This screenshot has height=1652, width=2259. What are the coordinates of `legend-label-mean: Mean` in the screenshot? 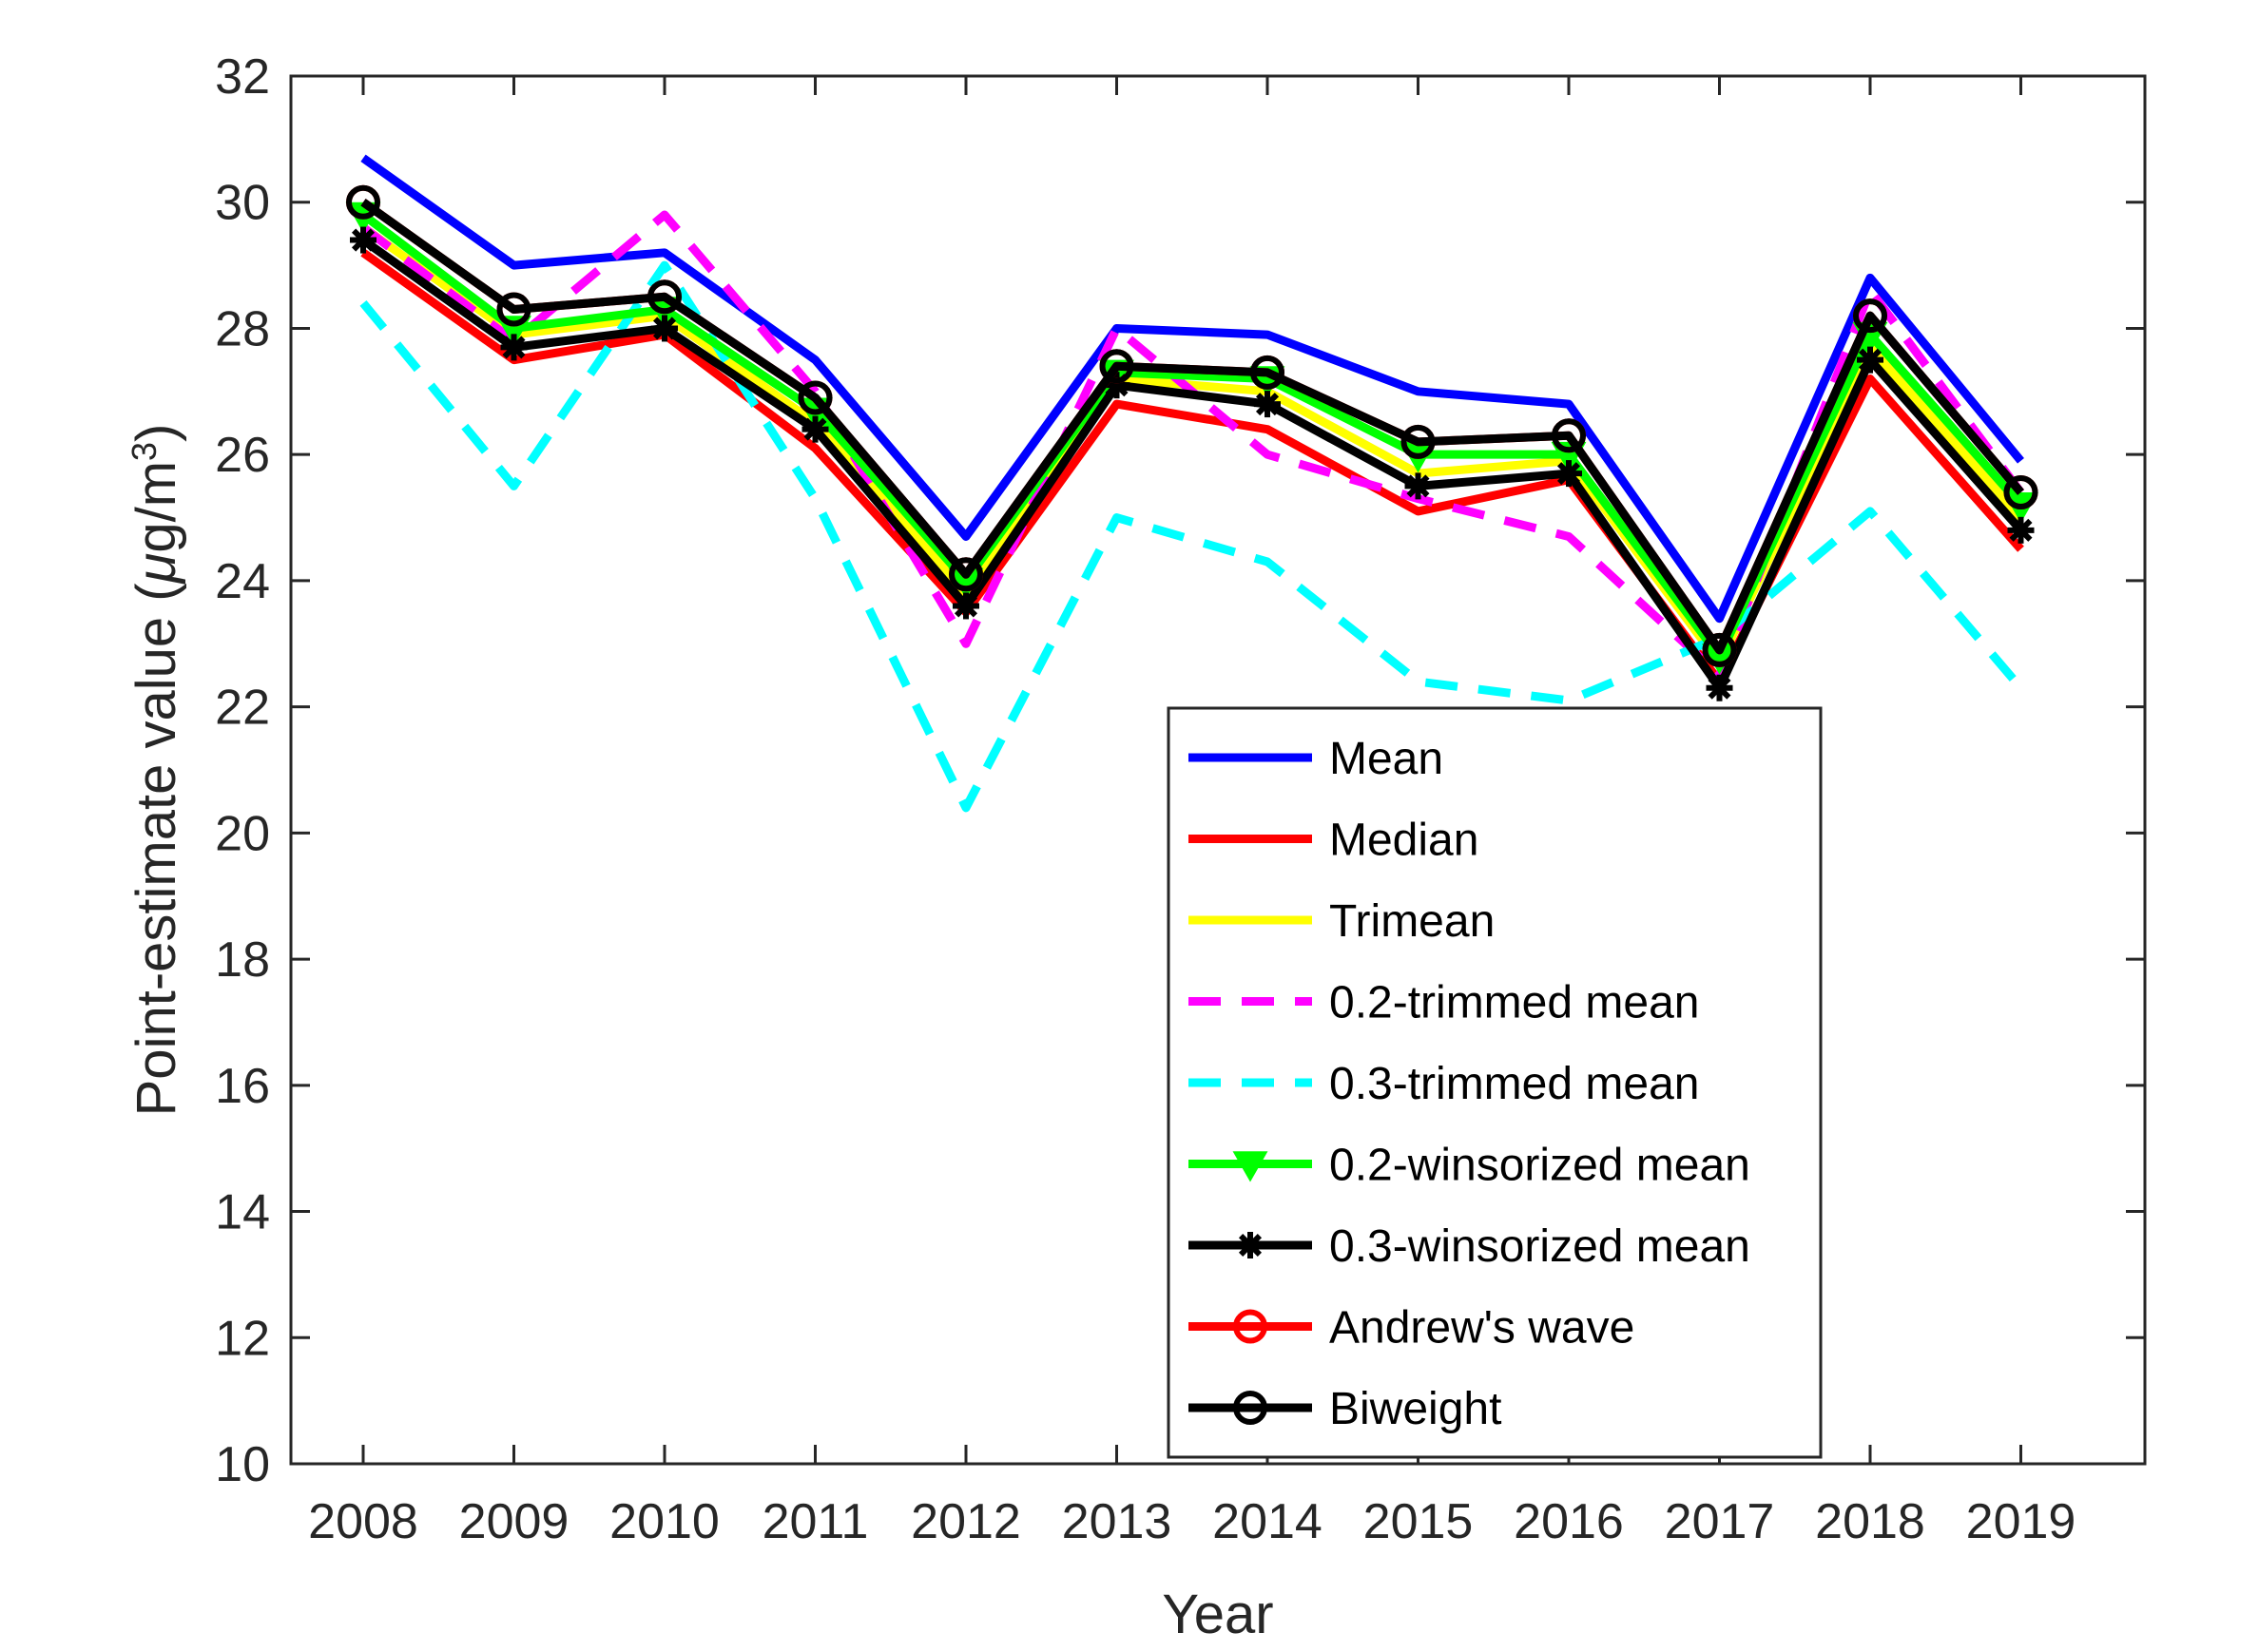 It's located at (1386, 759).